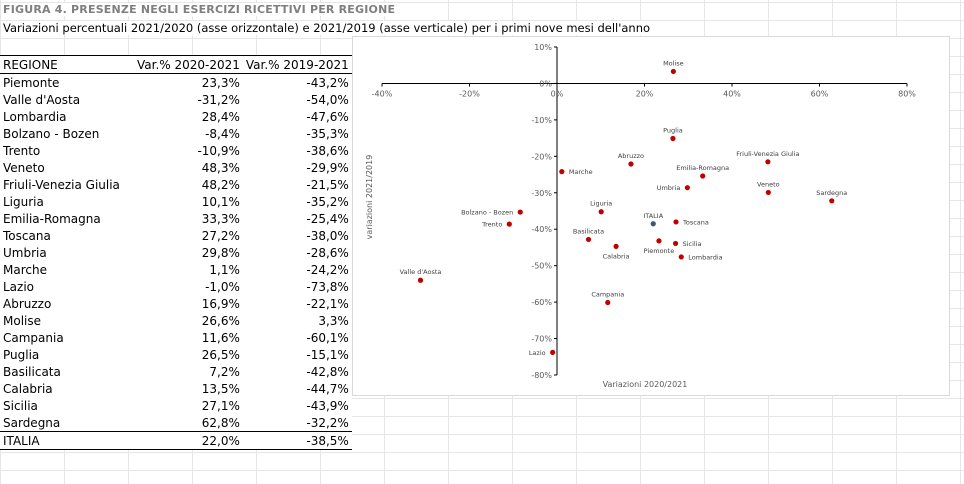 Image resolution: width=964 pixels, height=484 pixels. Describe the element at coordinates (327, 167) in the screenshot. I see `var-2019-2021-value: -29,9%` at that location.